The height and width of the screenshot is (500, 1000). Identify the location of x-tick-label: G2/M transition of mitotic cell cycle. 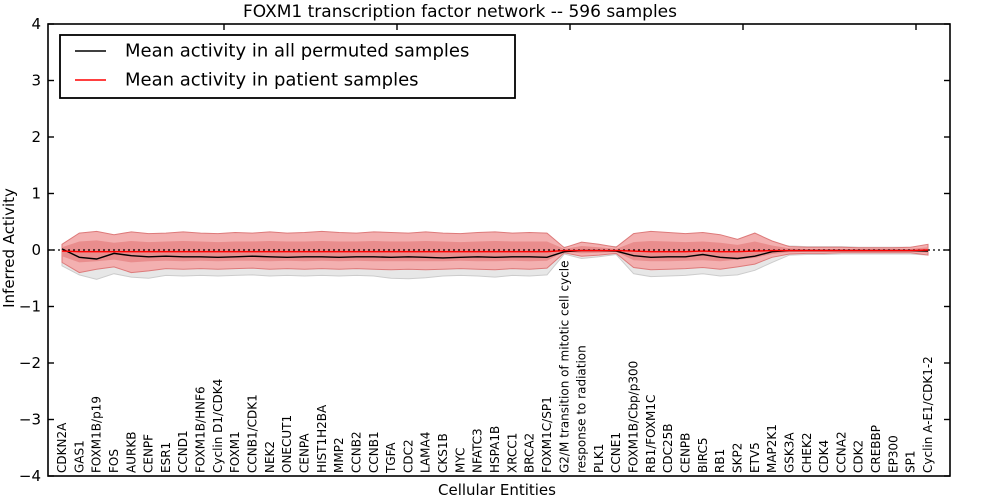
(564, 366).